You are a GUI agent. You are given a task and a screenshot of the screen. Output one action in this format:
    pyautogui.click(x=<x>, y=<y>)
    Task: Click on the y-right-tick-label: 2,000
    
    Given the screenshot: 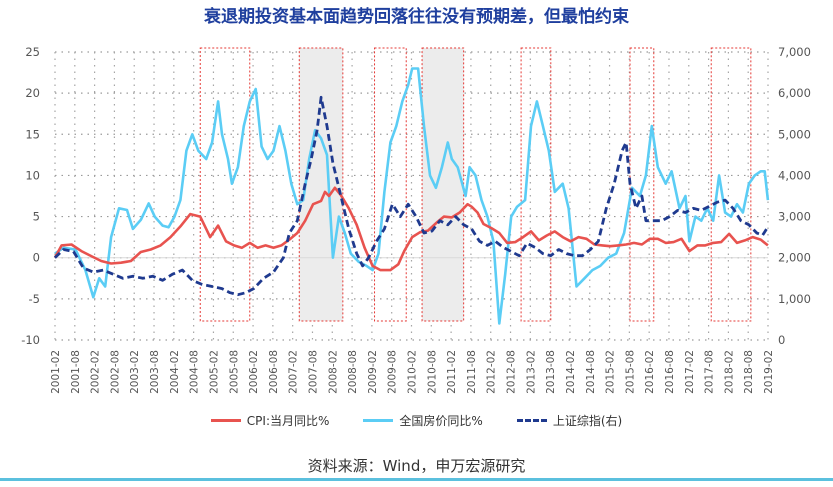 What is the action you would take?
    pyautogui.click(x=794, y=258)
    